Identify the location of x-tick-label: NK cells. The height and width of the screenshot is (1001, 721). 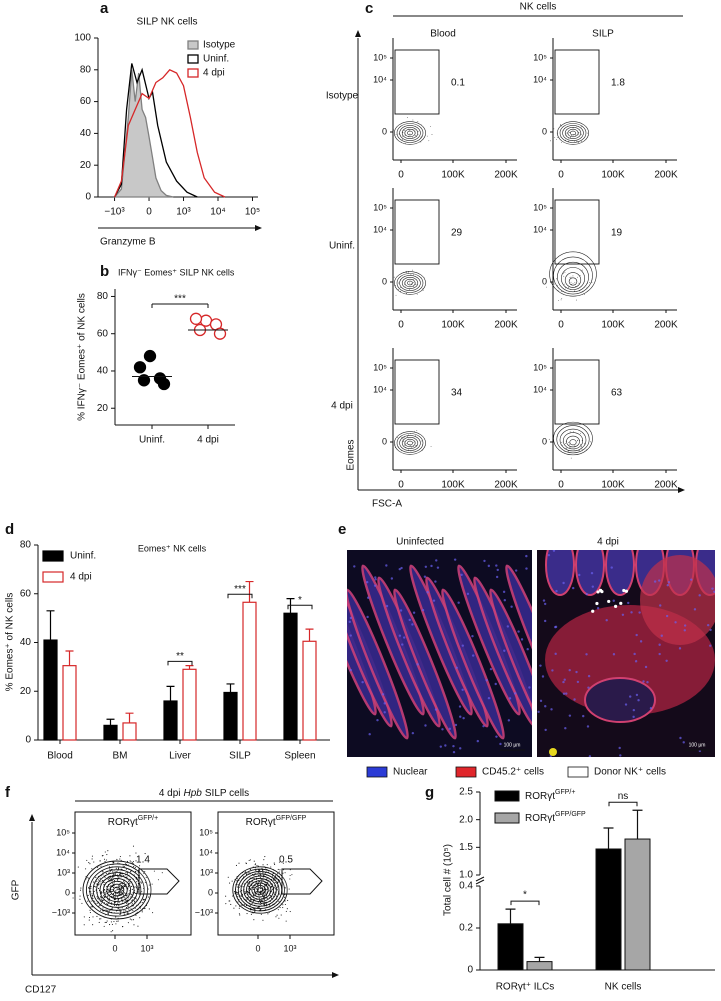
(623, 987).